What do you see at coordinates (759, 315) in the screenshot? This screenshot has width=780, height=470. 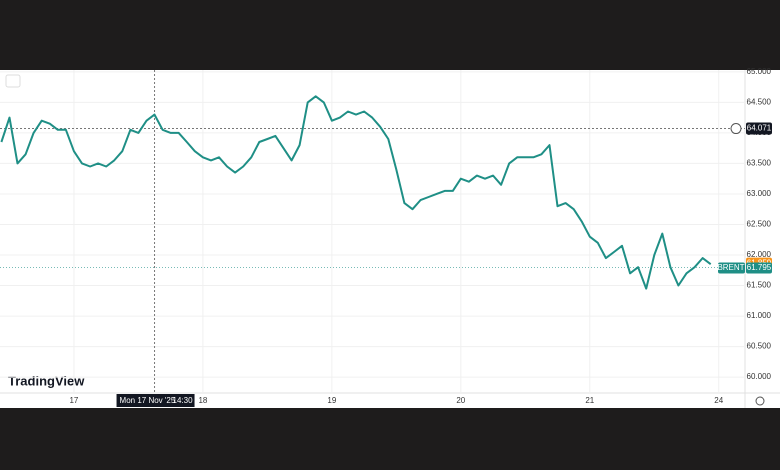 I see `y-tick-label: 61.000` at bounding box center [759, 315].